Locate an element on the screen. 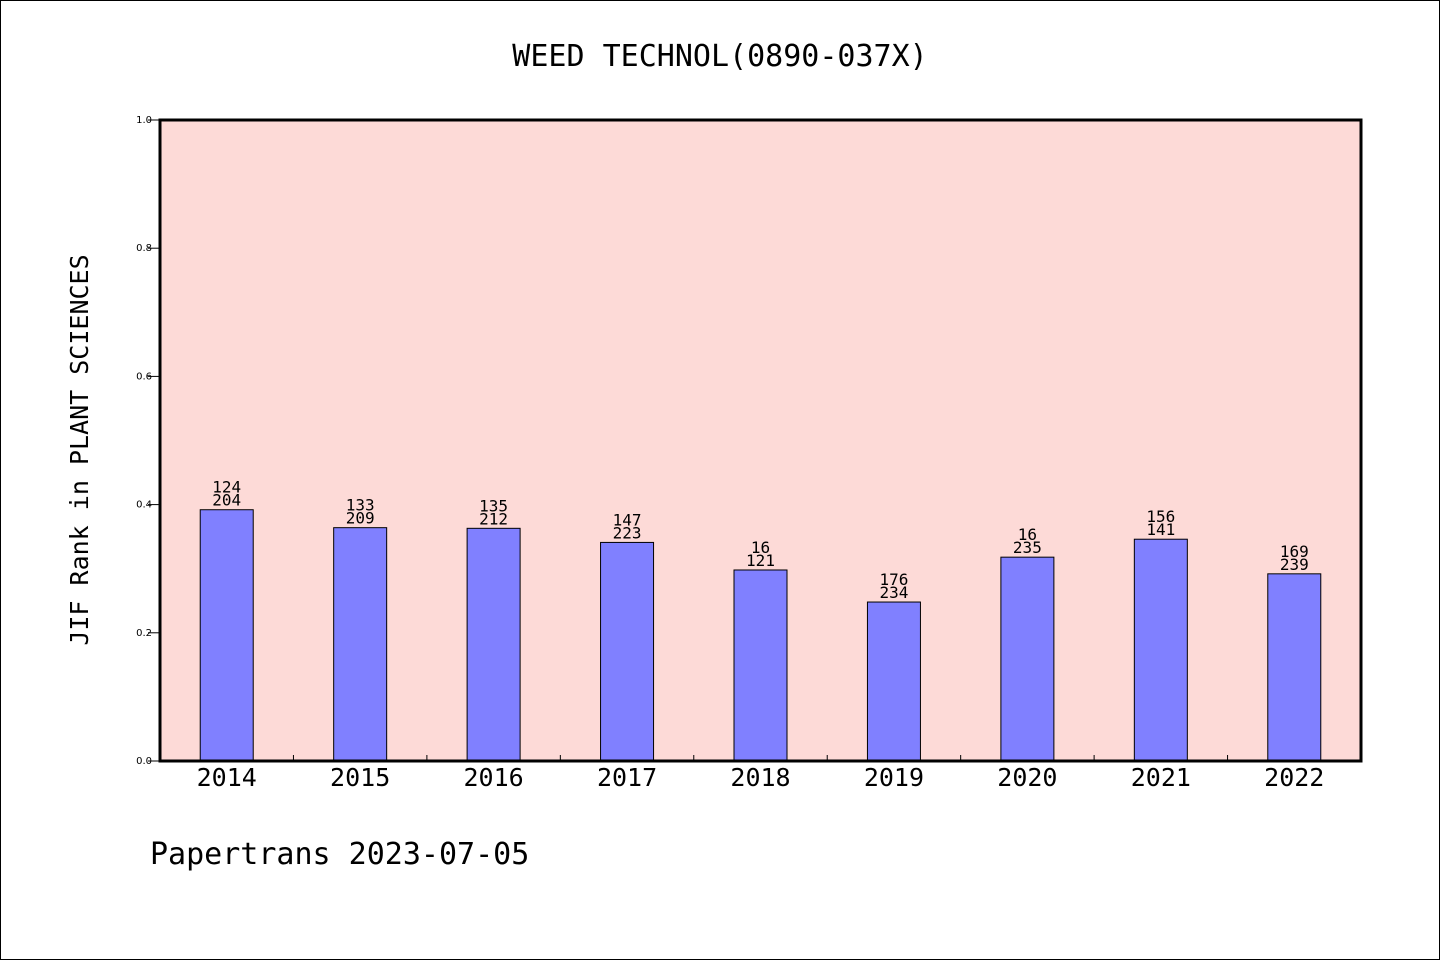 The height and width of the screenshot is (960, 1440). footer-credit: Papertrans 2023-07-05 is located at coordinates (339, 854).